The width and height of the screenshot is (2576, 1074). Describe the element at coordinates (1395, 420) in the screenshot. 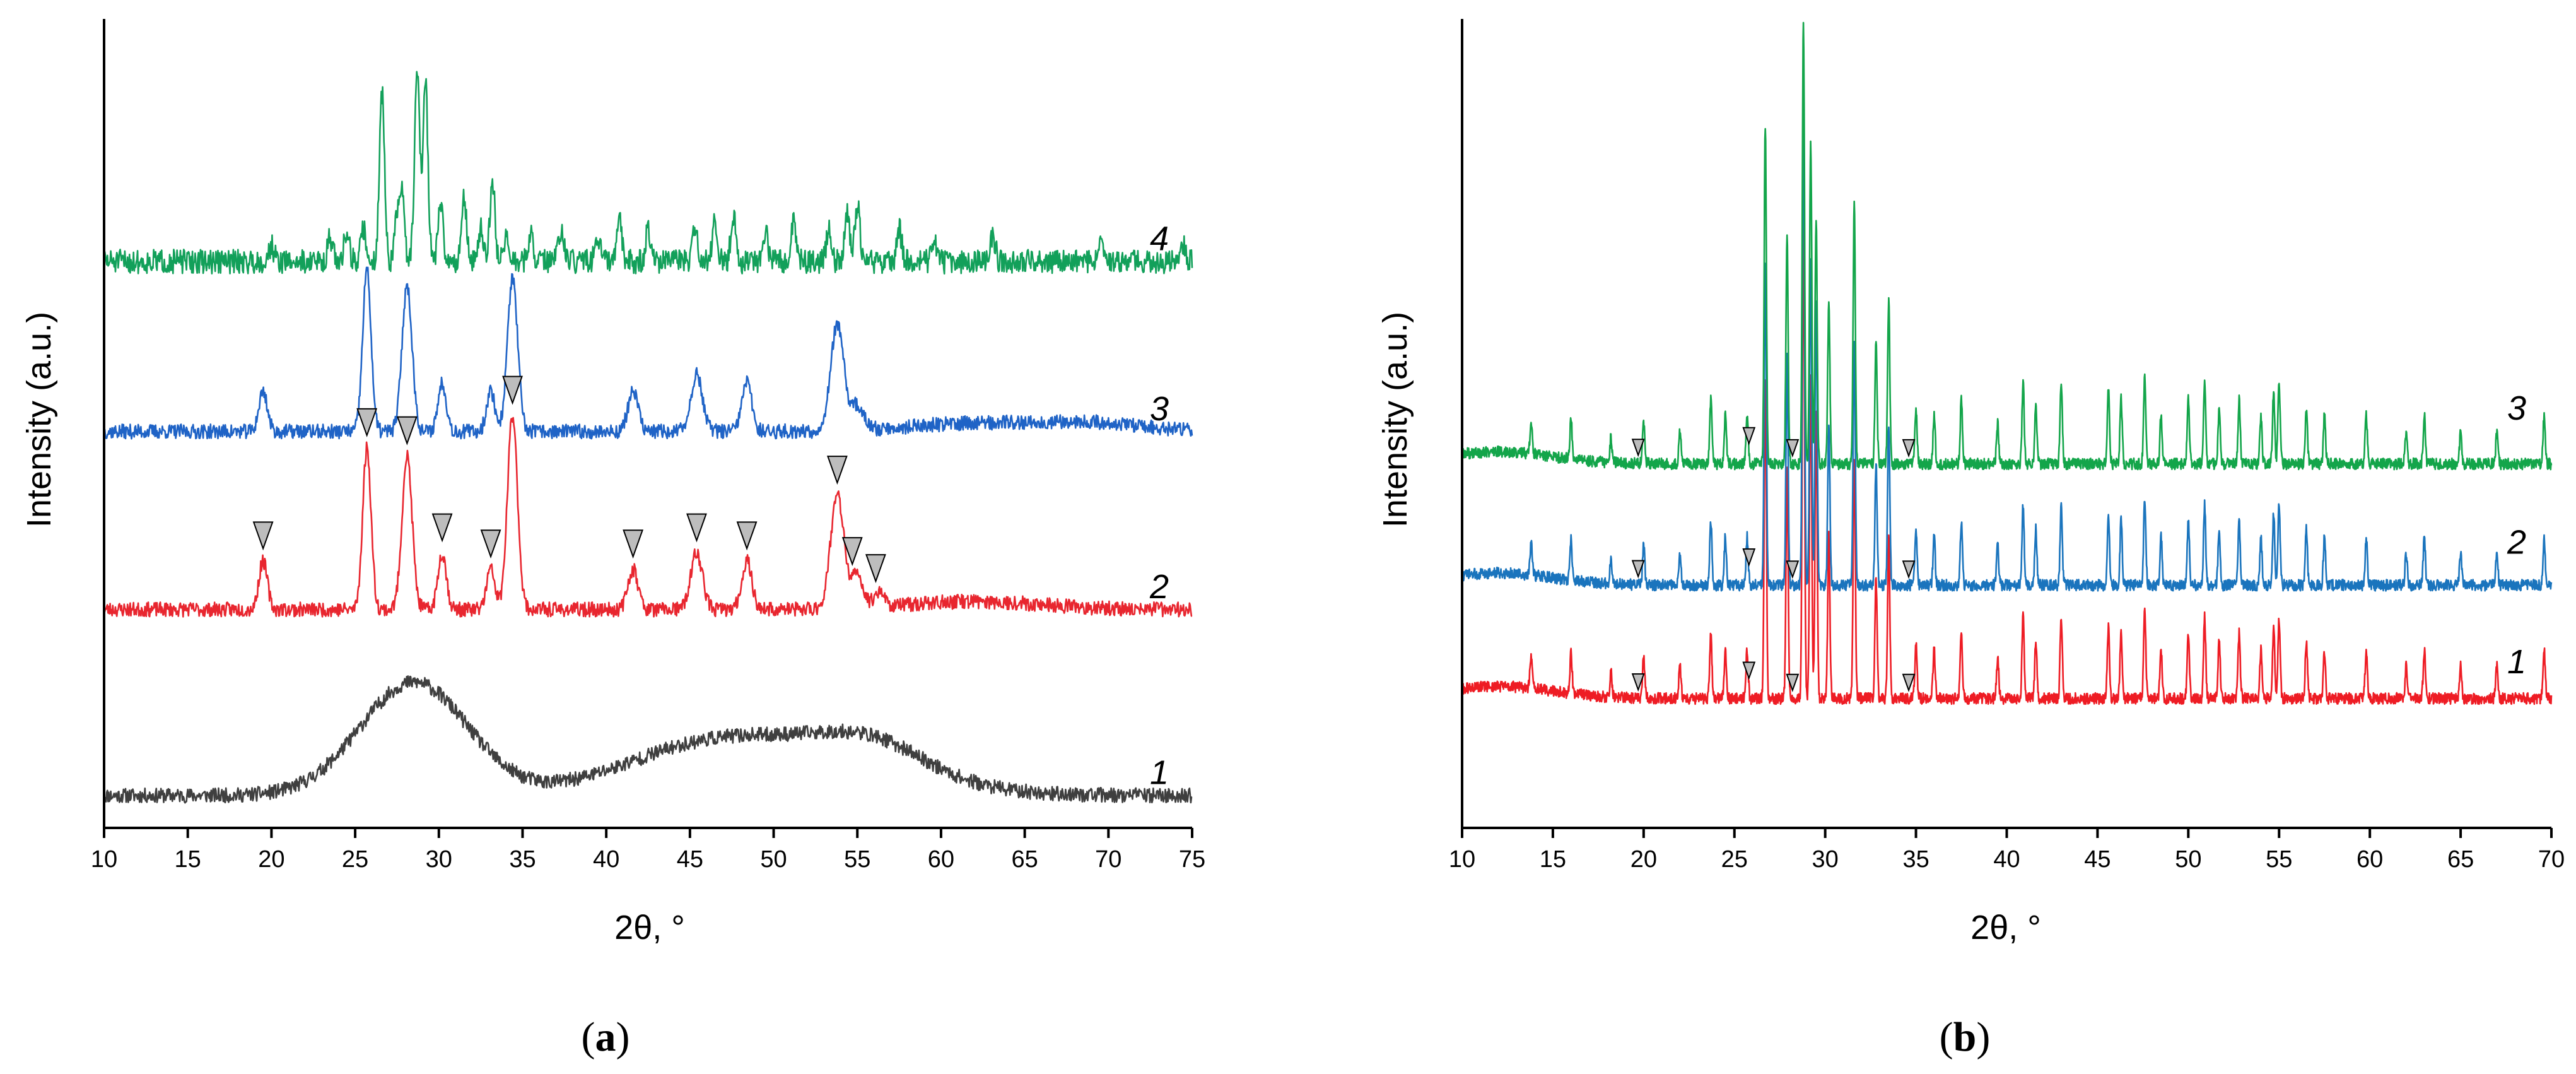

I see `panel-b-y-axis-title: Intensity (a.u.)` at that location.